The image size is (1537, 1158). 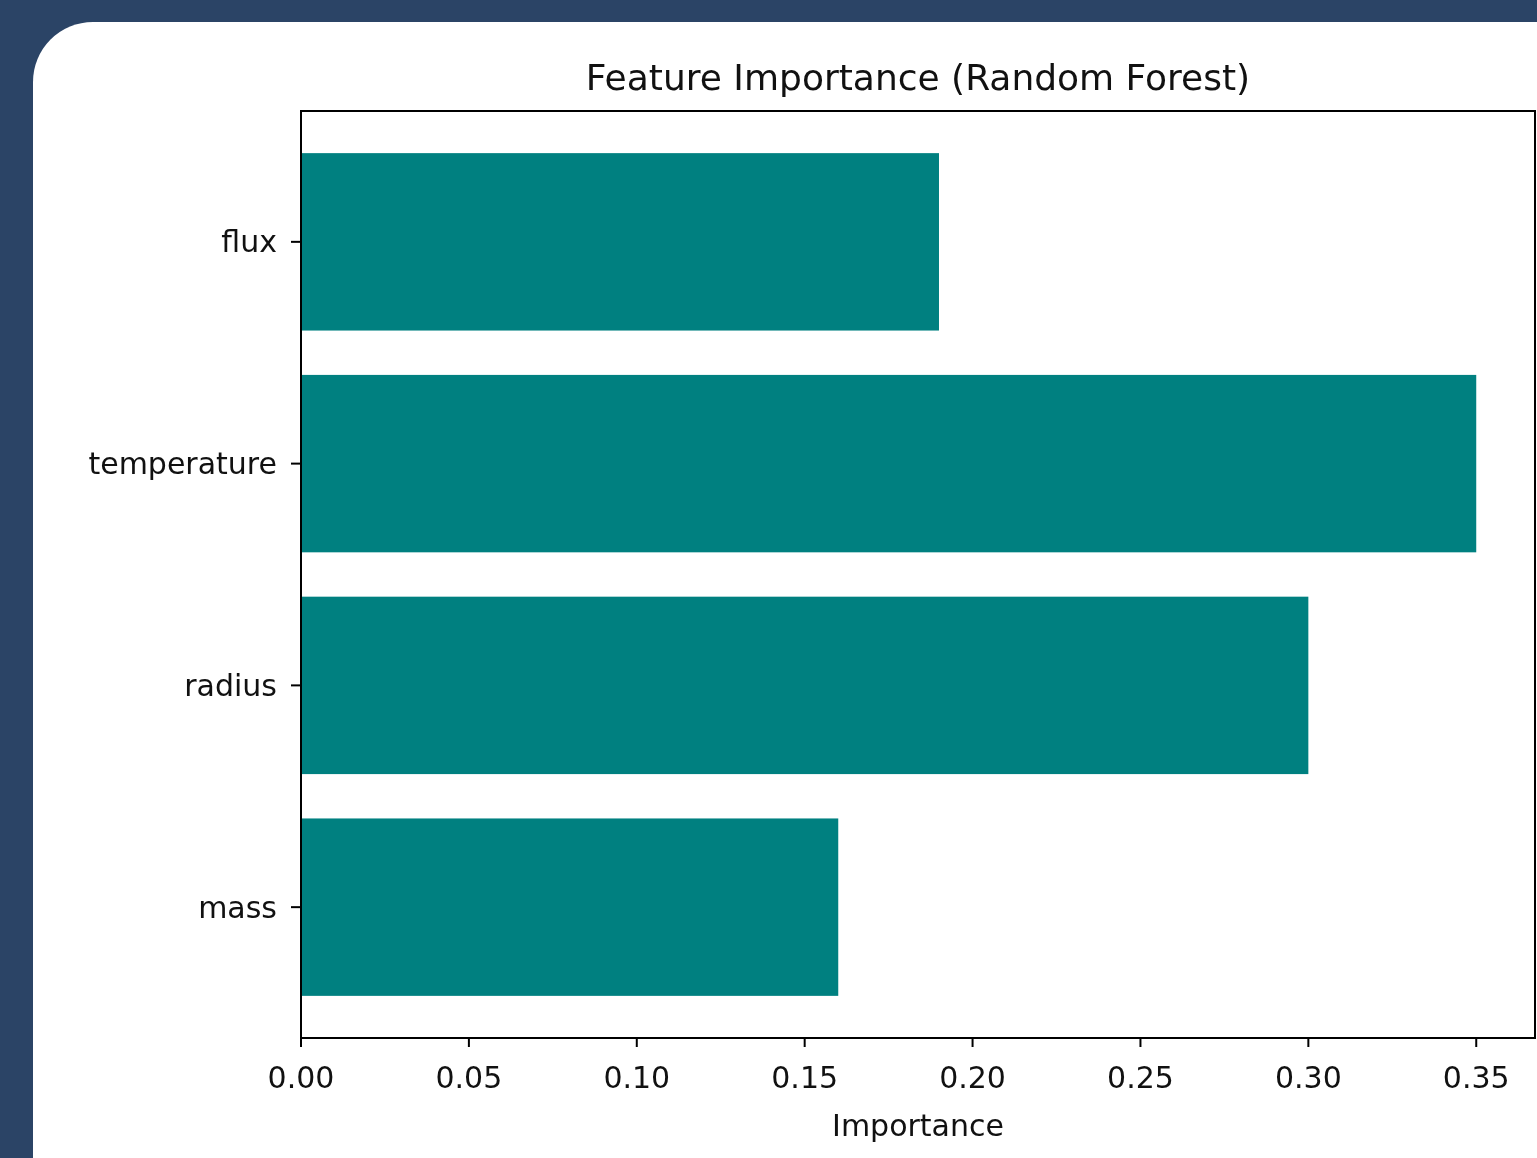 I want to click on x-axis-title: Importance, so click(x=918, y=1125).